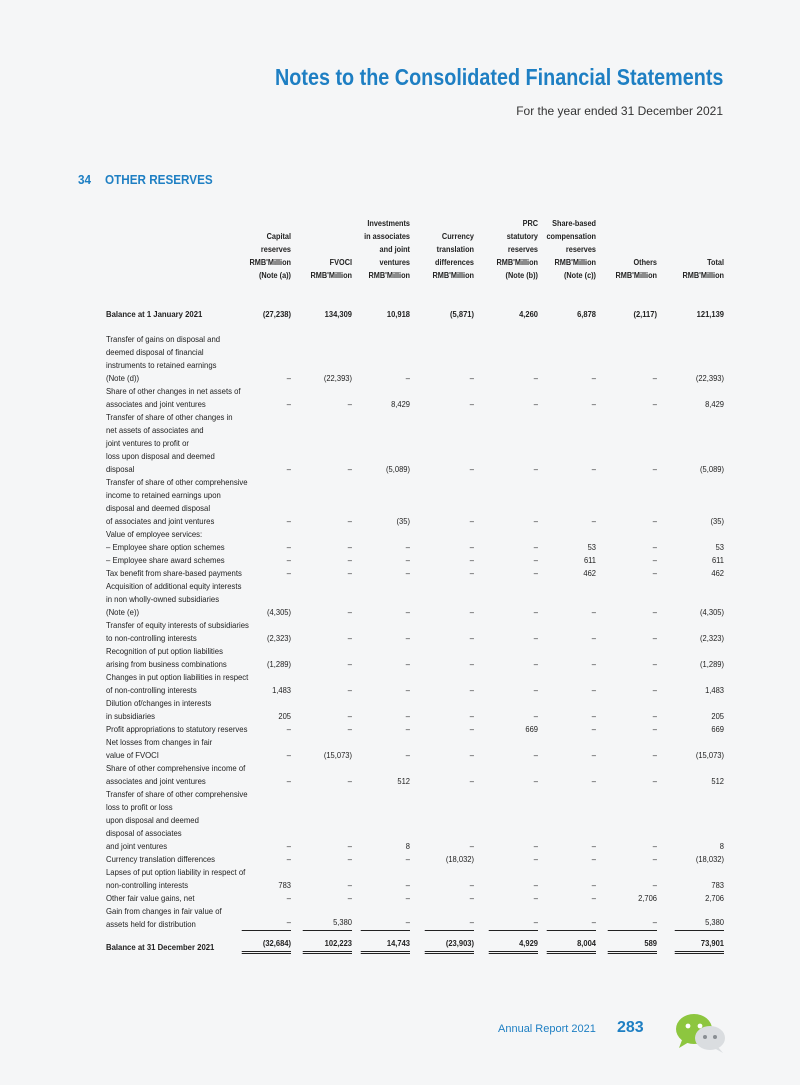  I want to click on row-label: – Employee share award schemes, so click(165, 560).